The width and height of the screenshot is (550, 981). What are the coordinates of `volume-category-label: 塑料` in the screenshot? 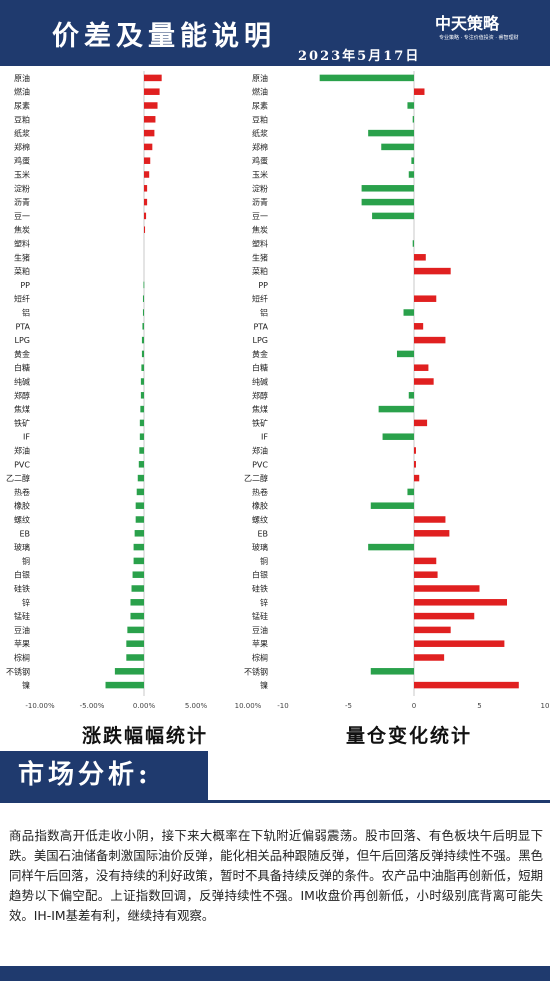 It's located at (260, 244).